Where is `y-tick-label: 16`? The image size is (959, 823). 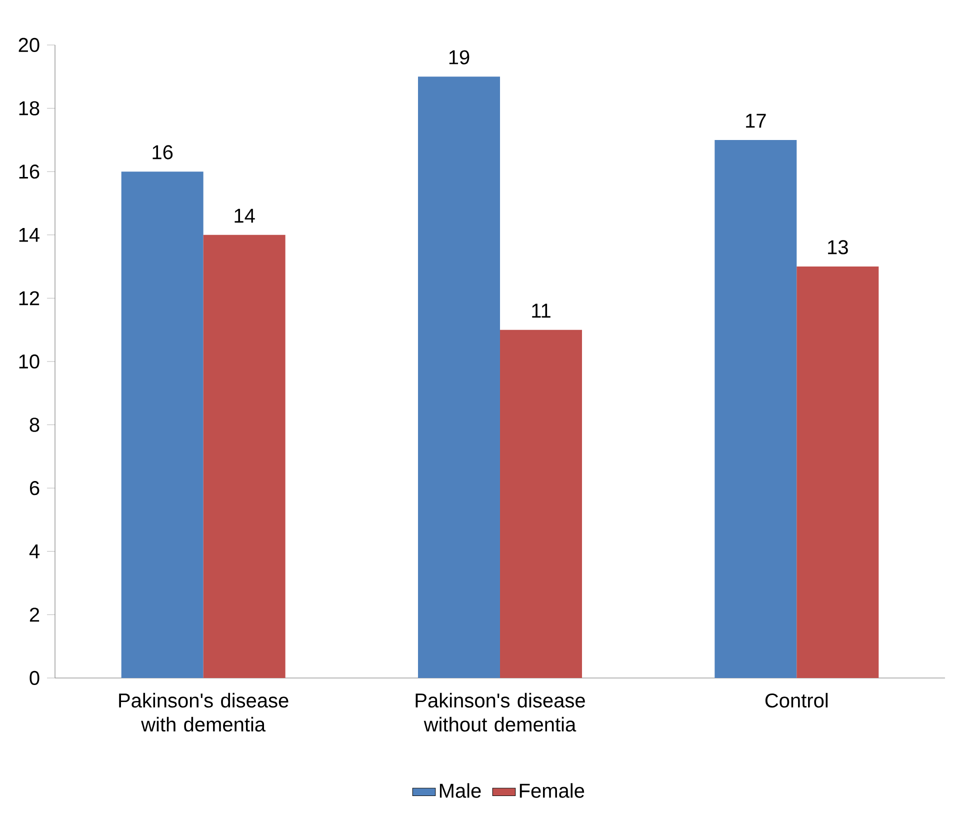 y-tick-label: 16 is located at coordinates (29, 171).